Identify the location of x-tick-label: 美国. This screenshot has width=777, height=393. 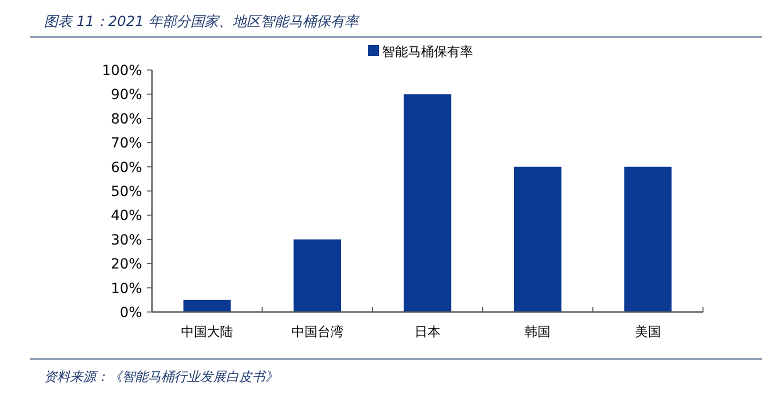
(647, 332).